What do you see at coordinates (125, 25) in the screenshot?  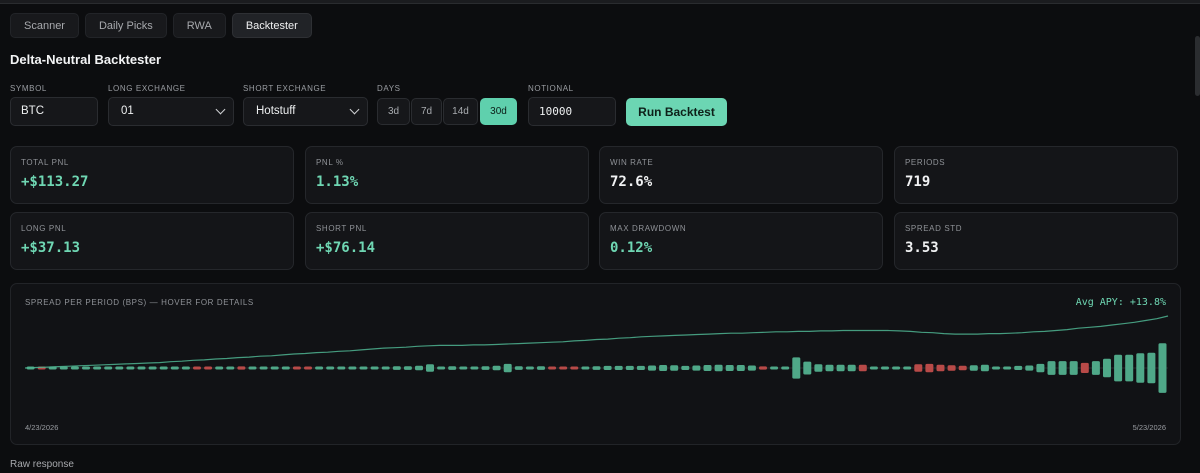 I see `tab-daily-picks: Daily Picks` at bounding box center [125, 25].